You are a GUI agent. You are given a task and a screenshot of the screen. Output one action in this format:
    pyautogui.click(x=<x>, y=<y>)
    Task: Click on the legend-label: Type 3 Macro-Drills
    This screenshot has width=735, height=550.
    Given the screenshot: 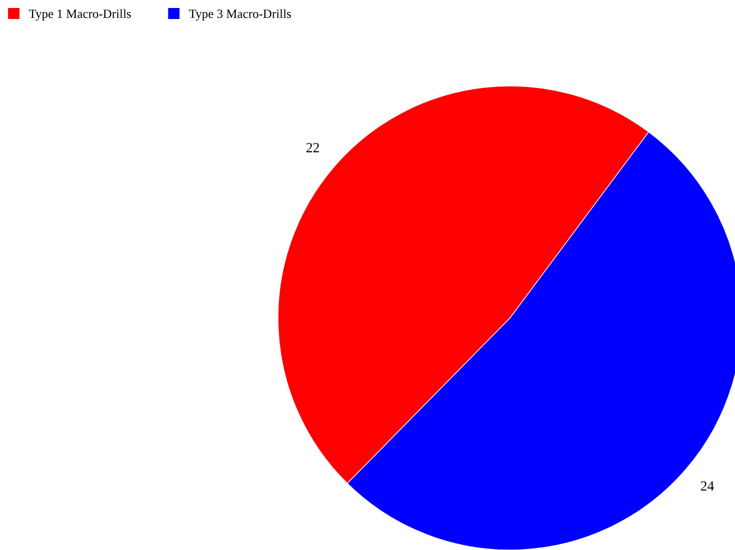 What is the action you would take?
    pyautogui.click(x=240, y=15)
    